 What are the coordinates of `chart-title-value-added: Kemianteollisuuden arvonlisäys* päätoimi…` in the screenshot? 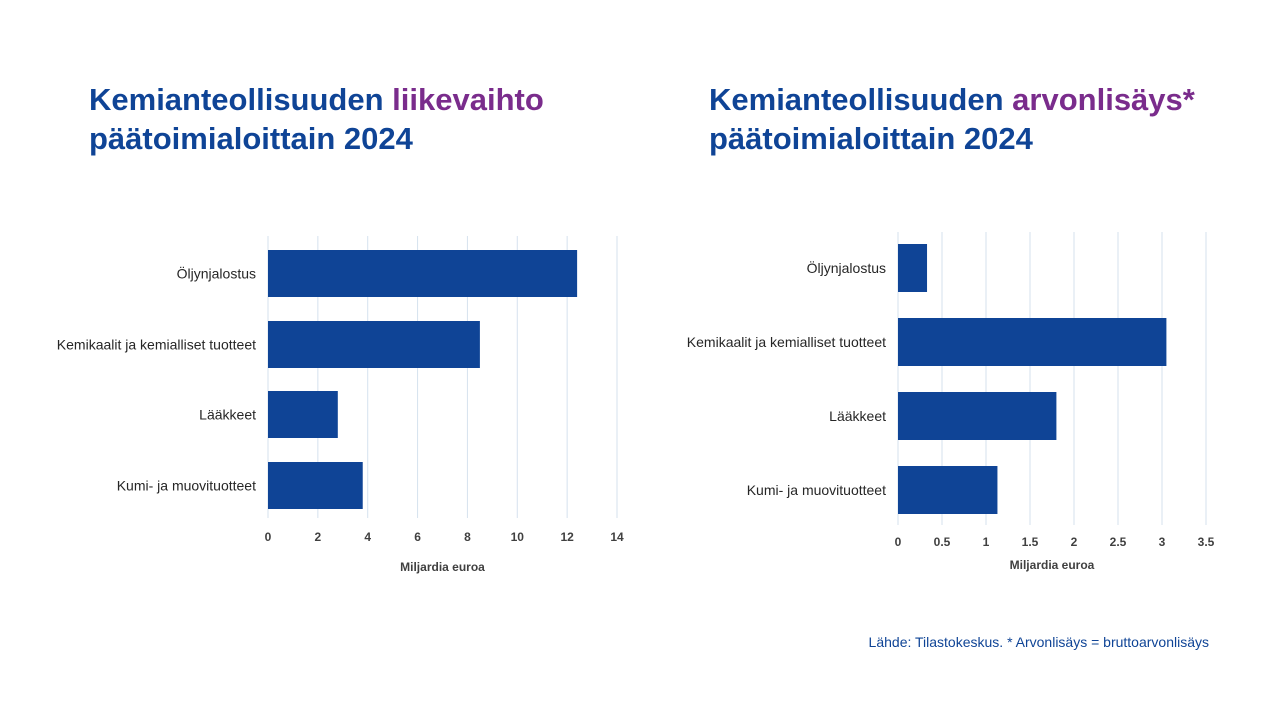 It's located at (952, 119).